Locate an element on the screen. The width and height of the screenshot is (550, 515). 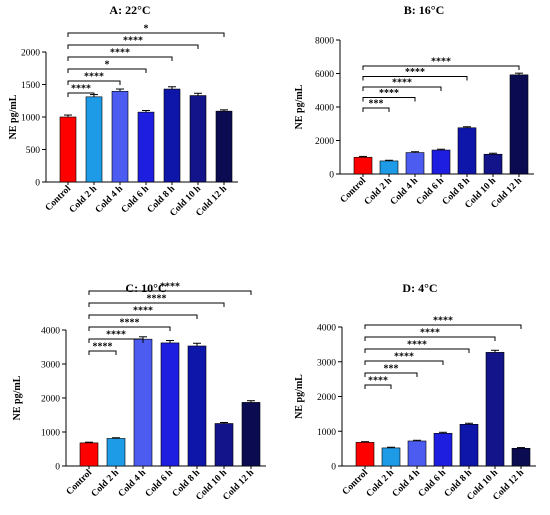
chart-title: A: 22°C is located at coordinates (129, 10).